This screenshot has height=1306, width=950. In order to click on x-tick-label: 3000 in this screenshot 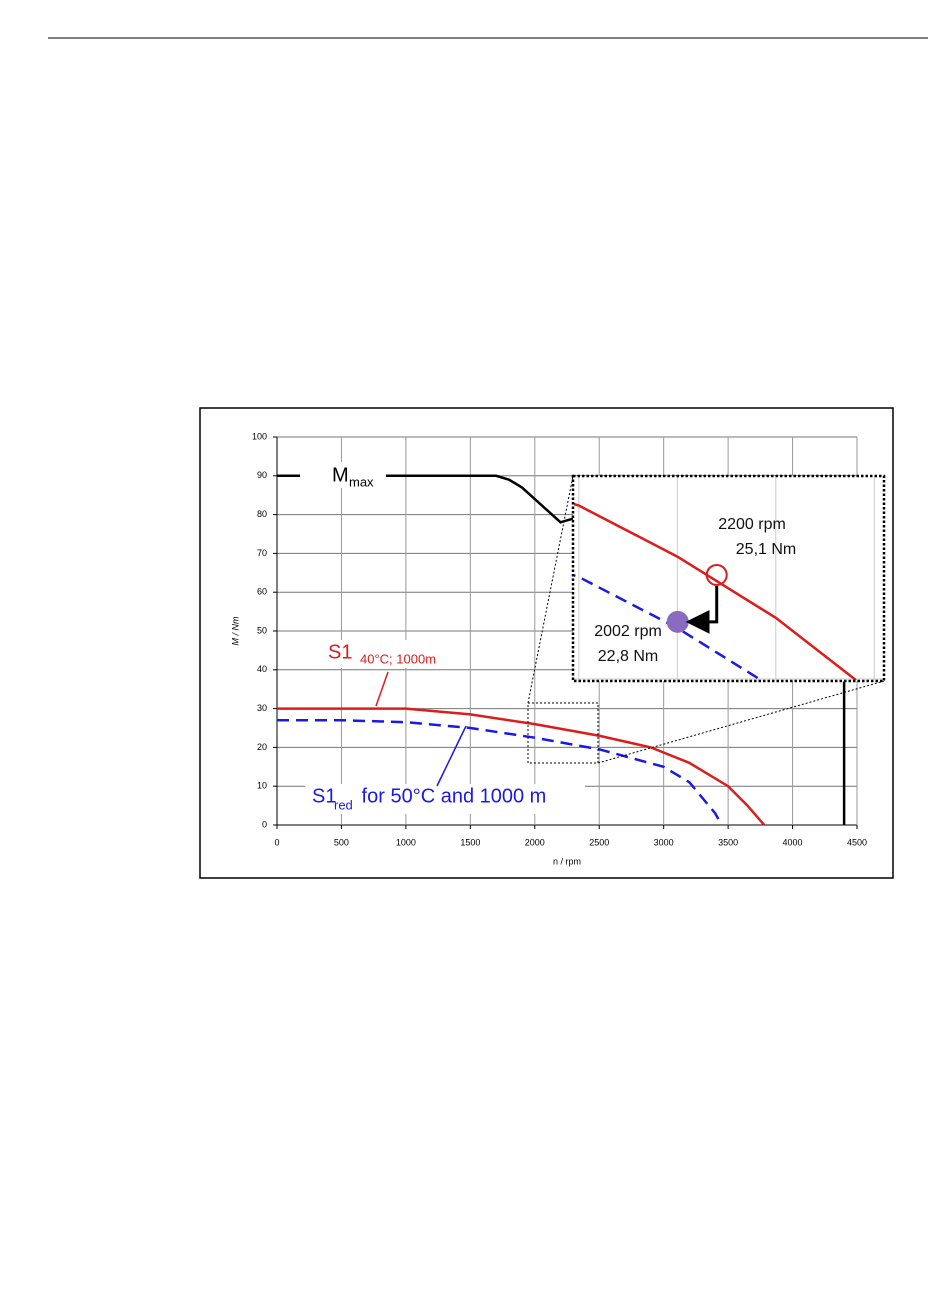, I will do `click(664, 842)`.